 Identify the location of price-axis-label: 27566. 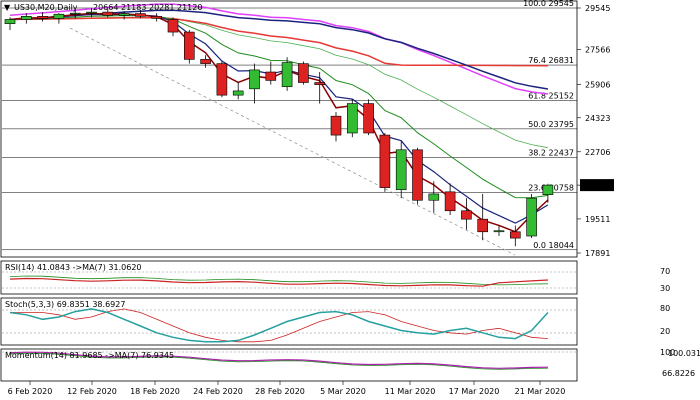
(597, 50).